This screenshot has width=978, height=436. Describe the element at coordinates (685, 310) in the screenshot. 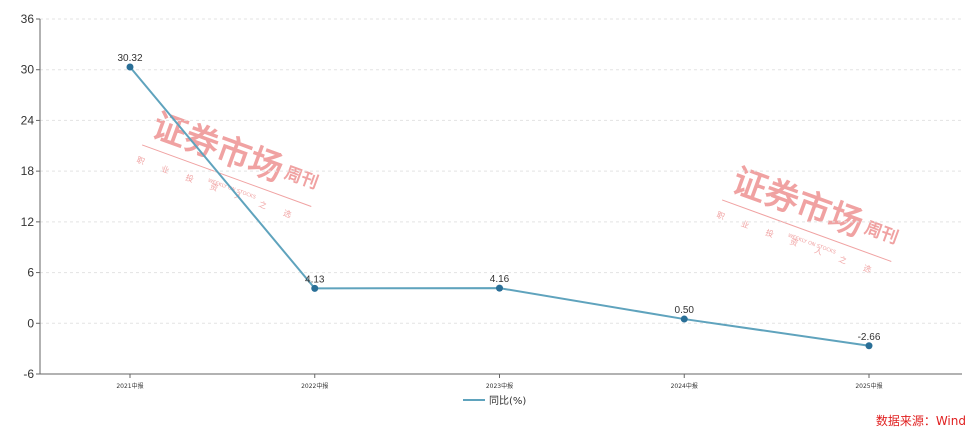

I see `data-label: 0.50` at that location.